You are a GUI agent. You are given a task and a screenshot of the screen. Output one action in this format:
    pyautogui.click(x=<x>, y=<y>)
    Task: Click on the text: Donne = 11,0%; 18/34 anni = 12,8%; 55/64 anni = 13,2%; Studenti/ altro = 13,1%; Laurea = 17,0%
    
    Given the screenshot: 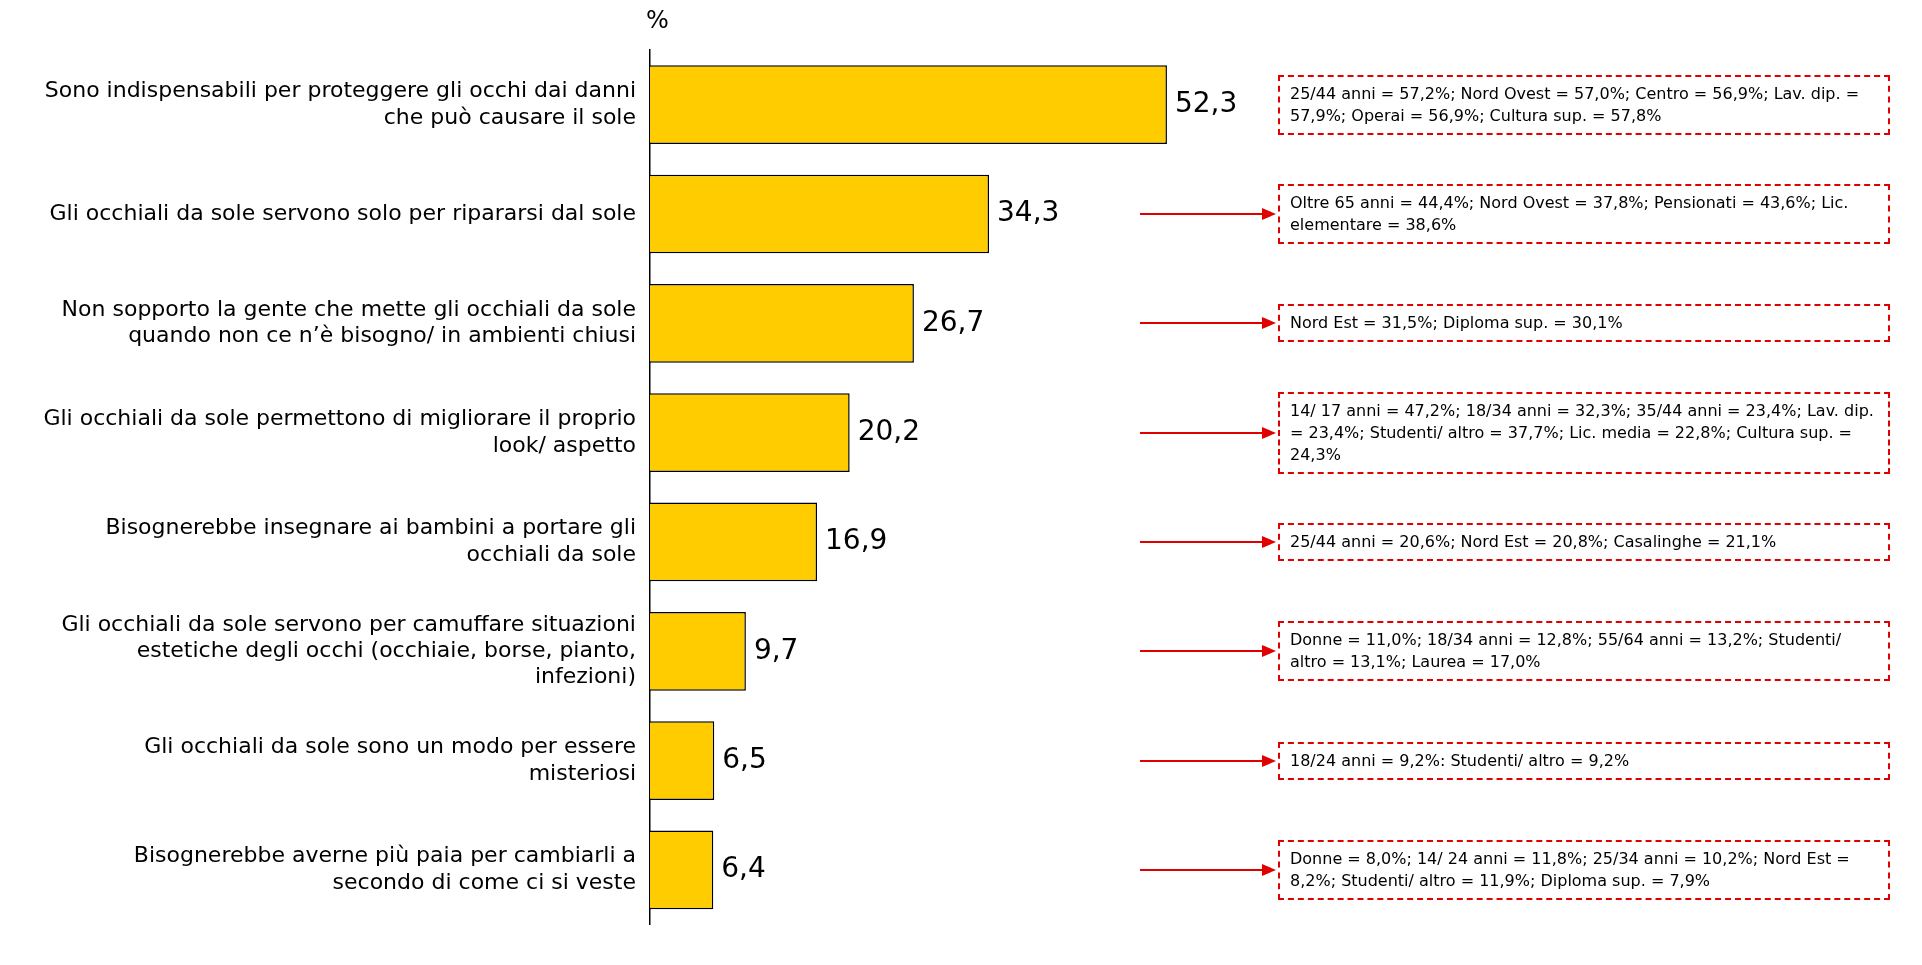 What is the action you would take?
    pyautogui.click(x=1584, y=651)
    